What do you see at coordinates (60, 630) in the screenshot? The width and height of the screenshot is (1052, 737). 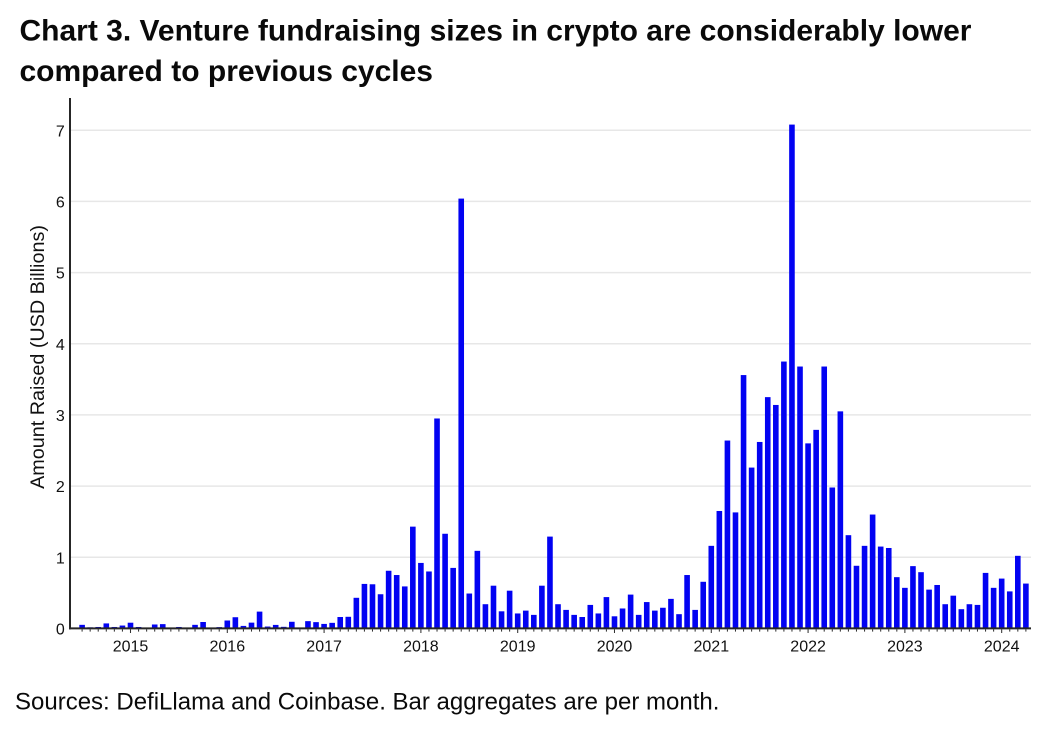 I see `svg-text: 0` at bounding box center [60, 630].